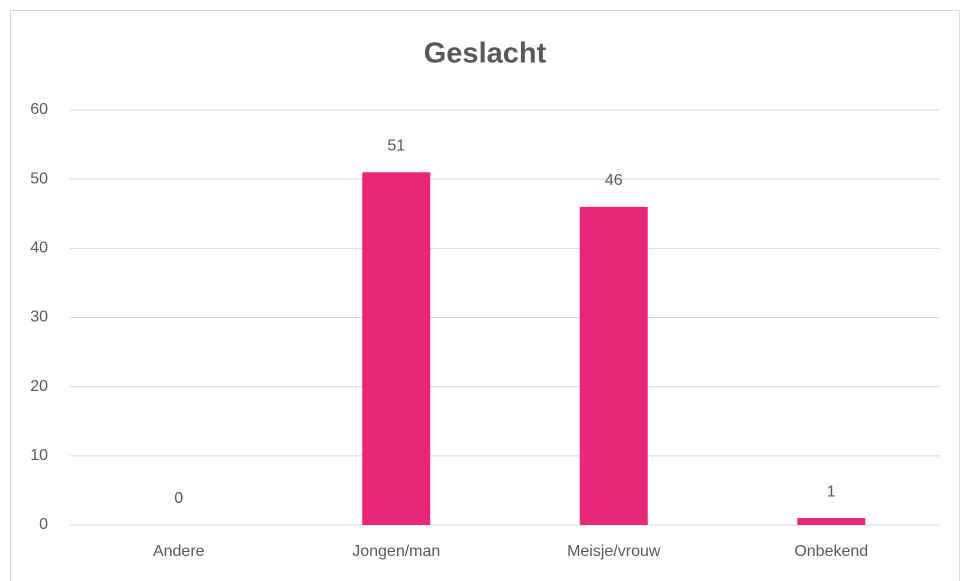 The image size is (960, 581). What do you see at coordinates (178, 498) in the screenshot?
I see `data-label: 0` at bounding box center [178, 498].